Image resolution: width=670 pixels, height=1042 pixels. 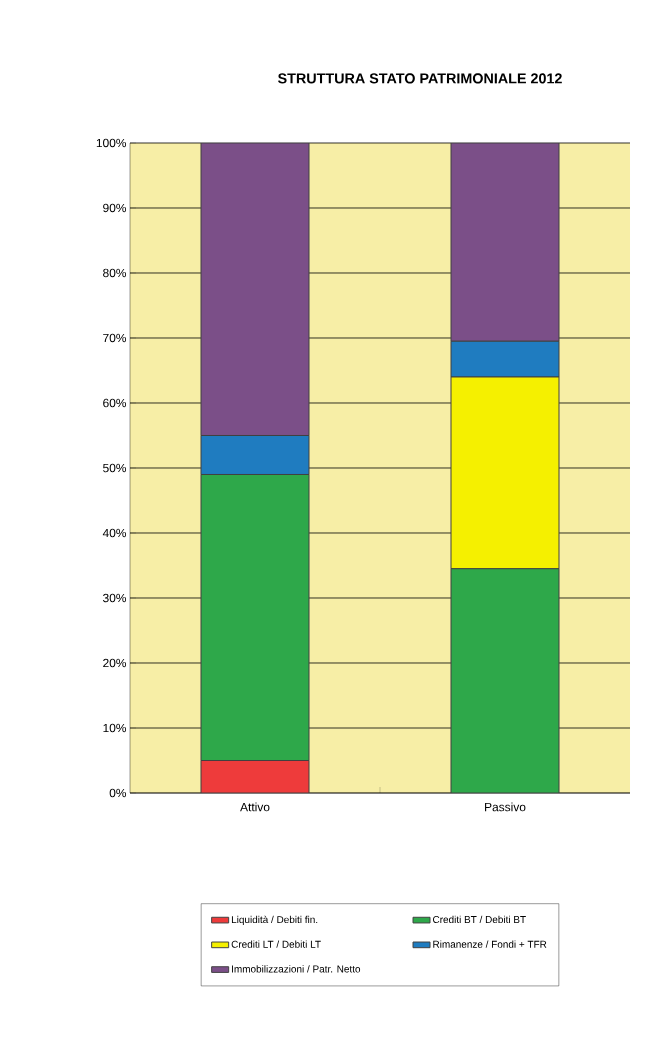 I want to click on legend-label: Liquidità / Debiti fin., so click(x=274, y=920).